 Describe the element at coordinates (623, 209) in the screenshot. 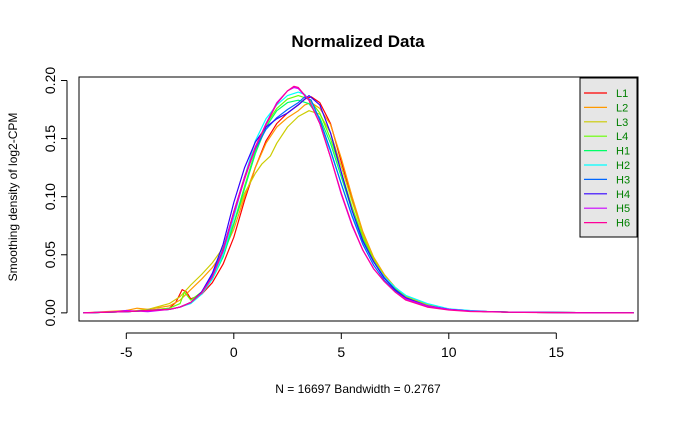

I see `legend-label-h5: H5` at that location.